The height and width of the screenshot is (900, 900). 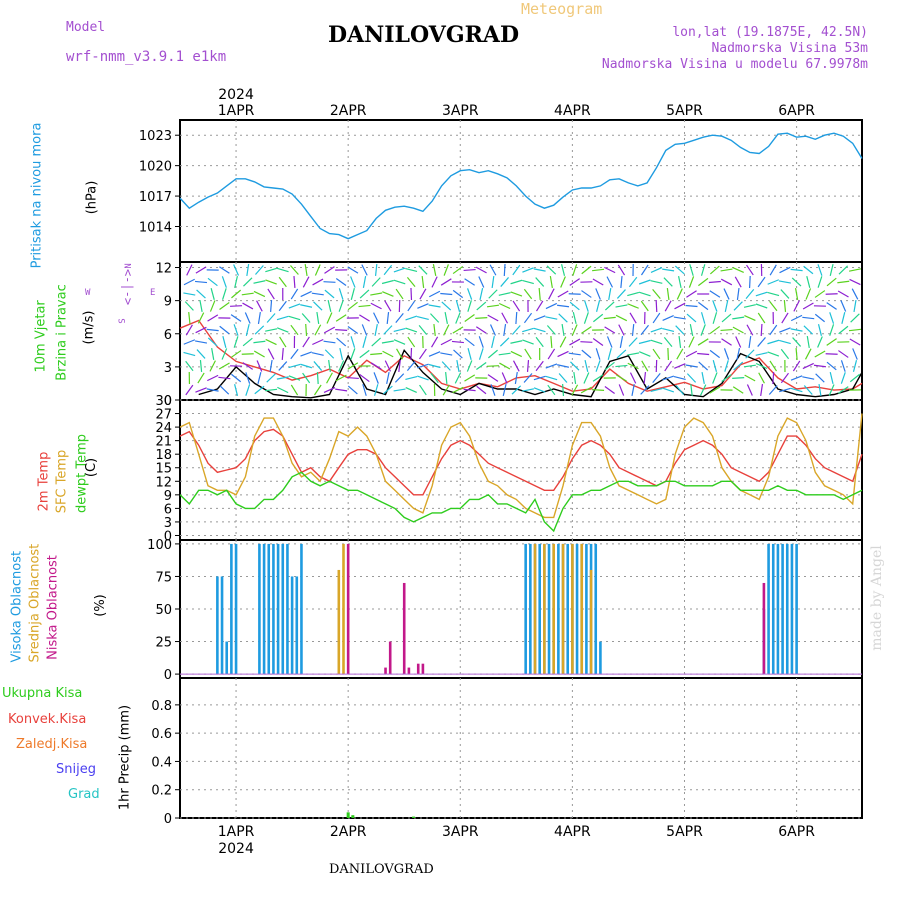 What do you see at coordinates (163, 610) in the screenshot?
I see `cloud-ytick-label: 50` at bounding box center [163, 610].